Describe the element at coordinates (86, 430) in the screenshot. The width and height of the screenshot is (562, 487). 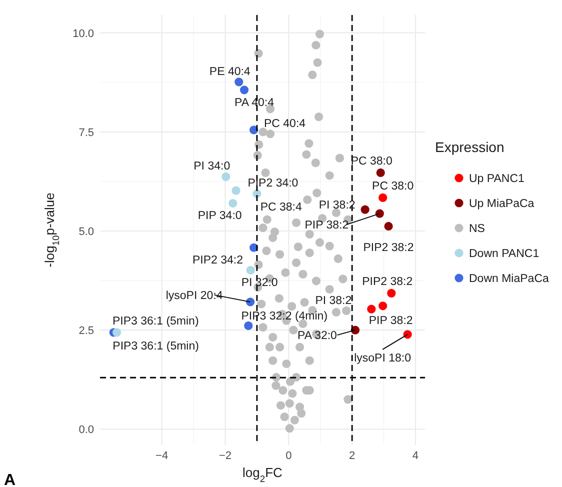
I see `y-tick-label: 0.0` at that location.